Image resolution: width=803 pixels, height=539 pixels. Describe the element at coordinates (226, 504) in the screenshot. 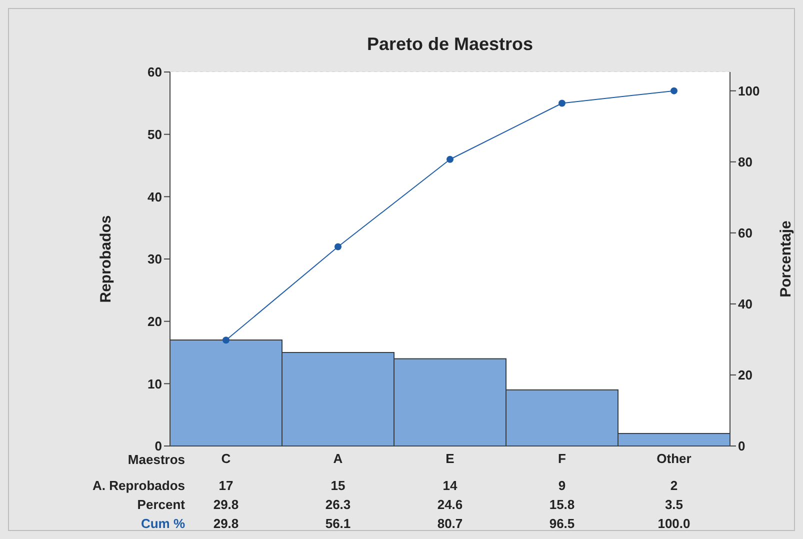

I see `text: 29.8` at that location.